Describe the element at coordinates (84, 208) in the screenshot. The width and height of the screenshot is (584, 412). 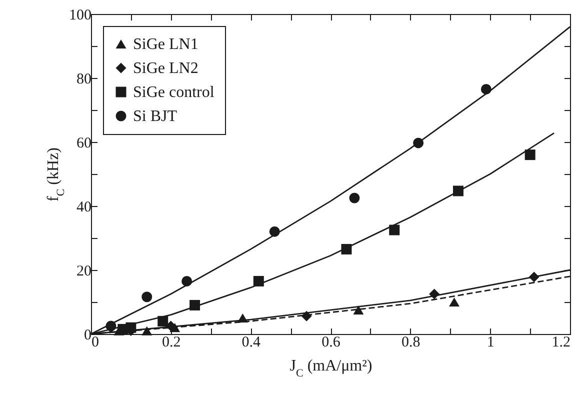
I see `y-tick-label: 40` at that location.